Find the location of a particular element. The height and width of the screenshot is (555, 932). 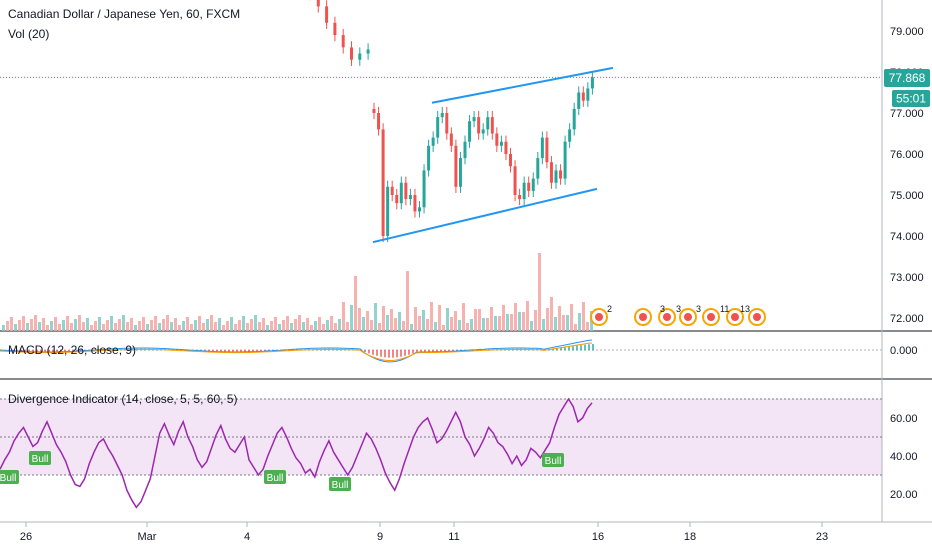

time-axis: 26 Mar 4 9 11 16 18 23 is located at coordinates (424, 532).